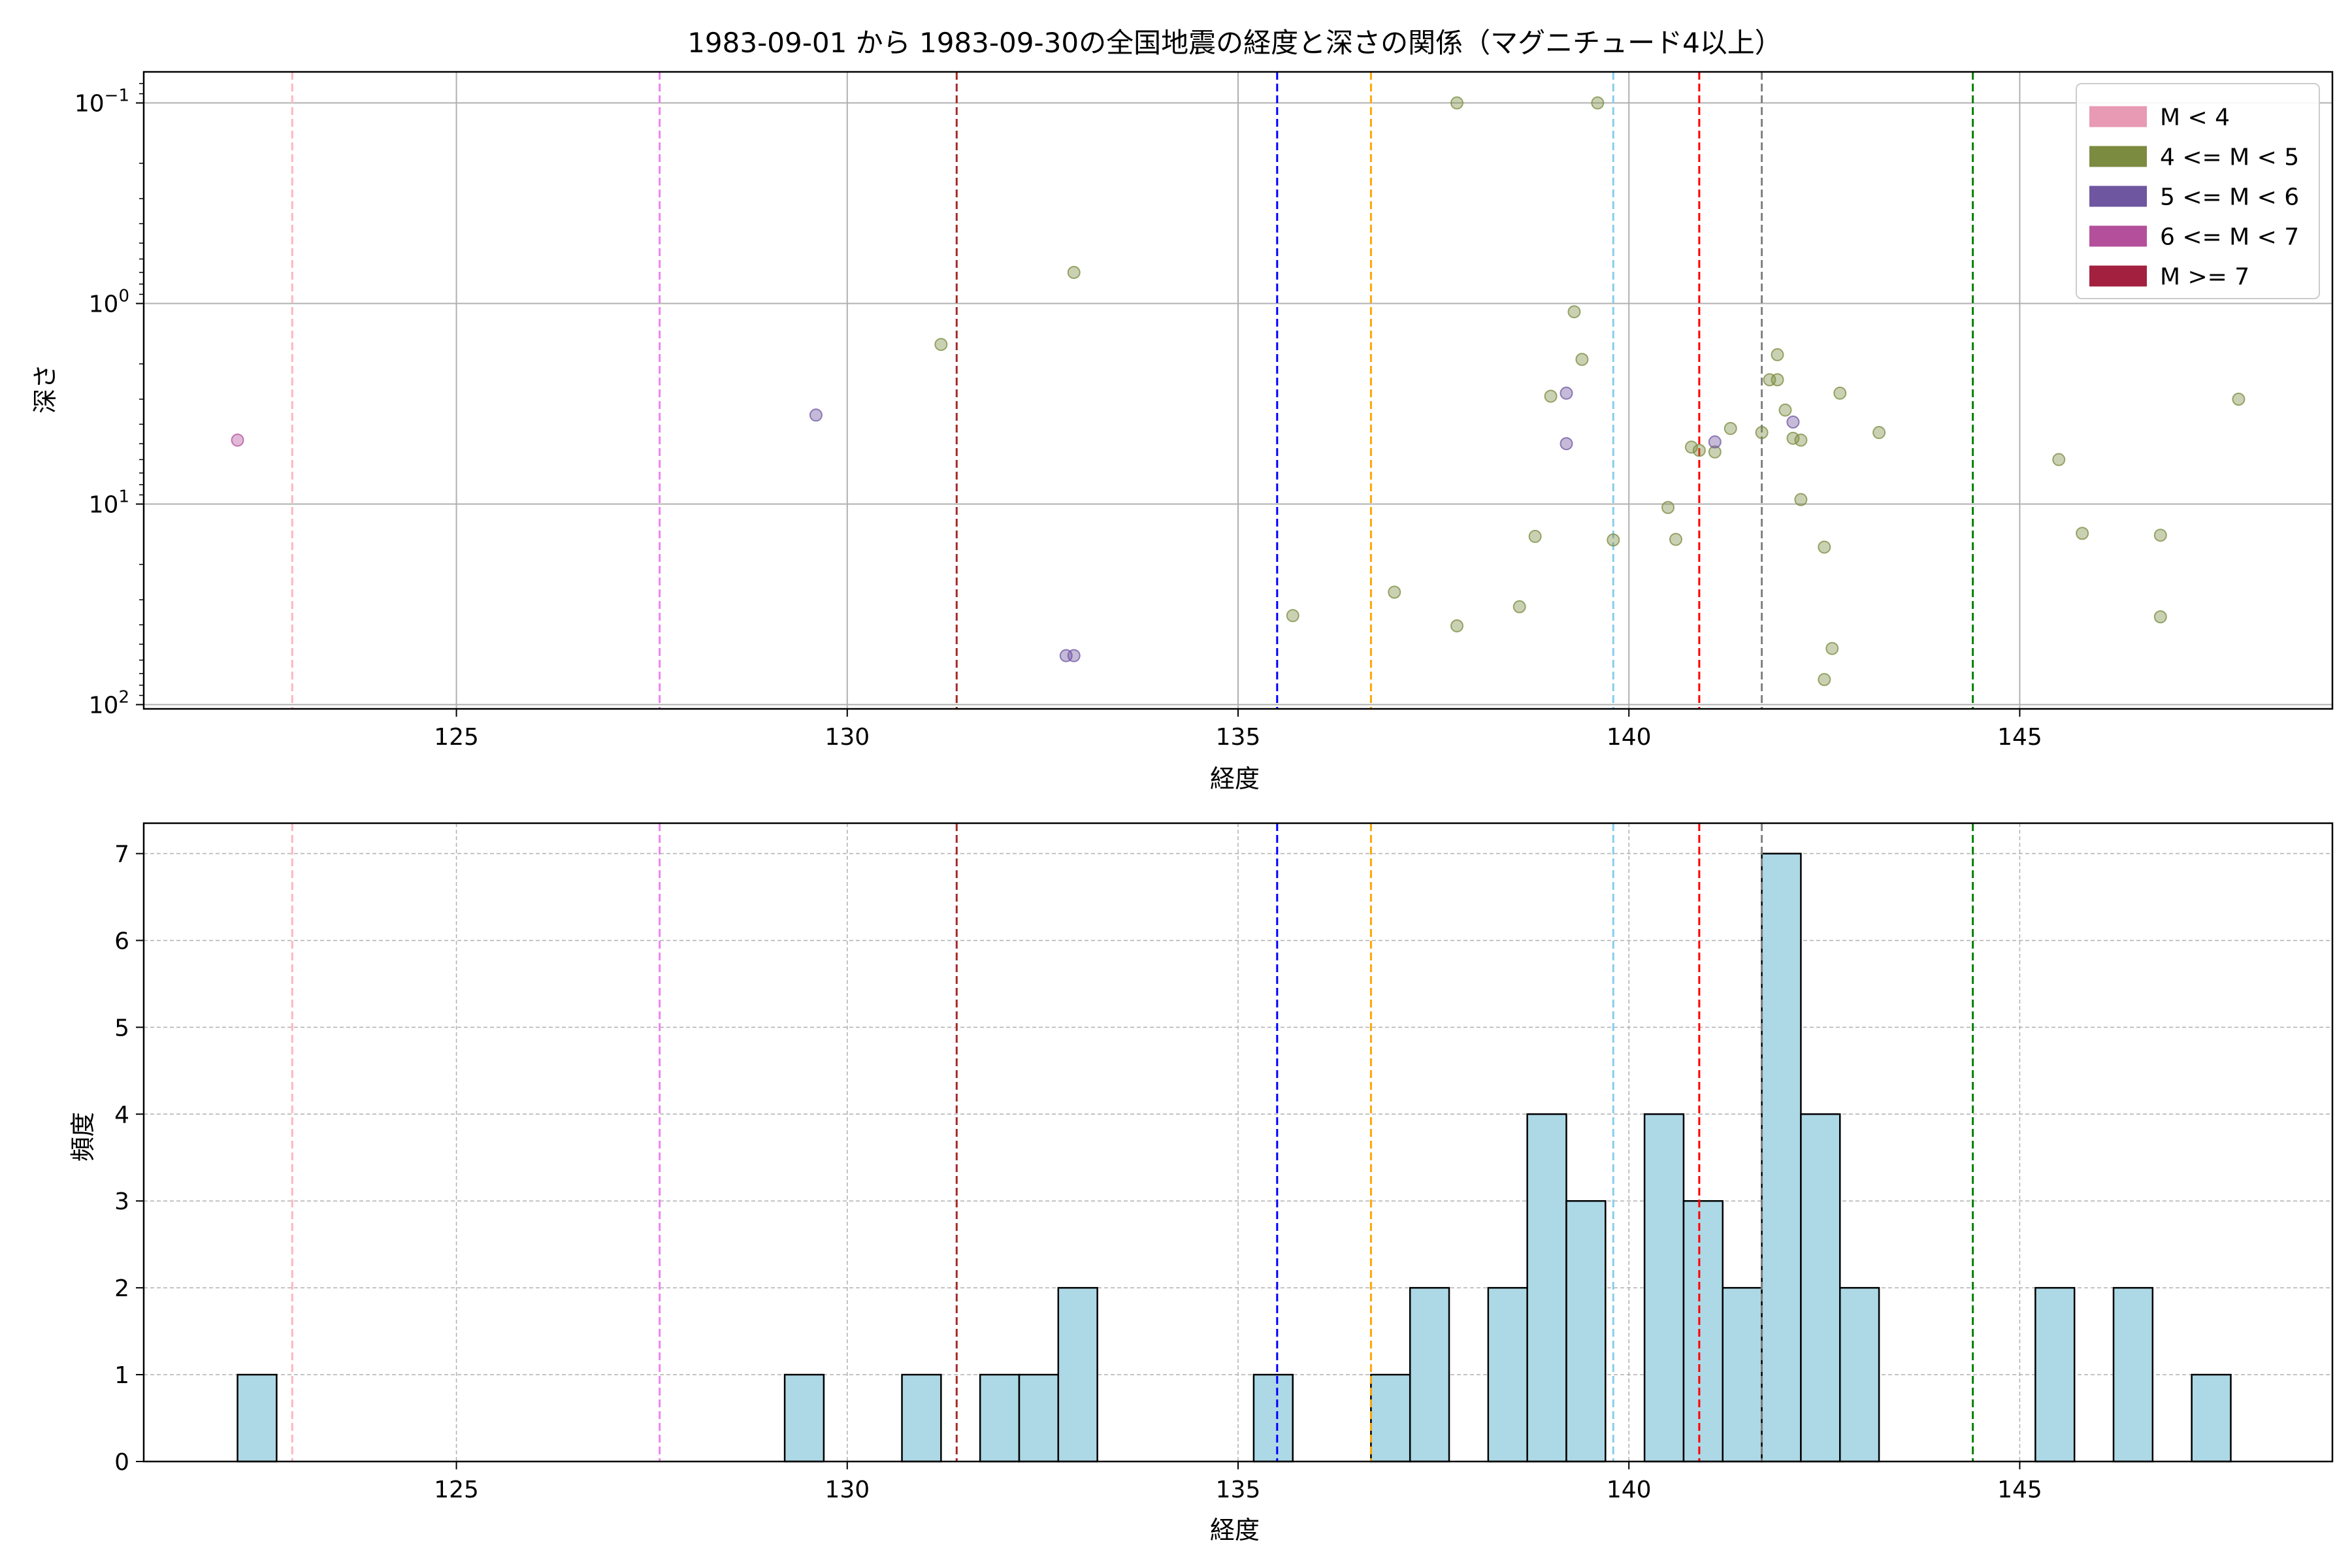 The image size is (2352, 1568). I want to click on scatter-y-ticks: 10⁻¹ 10⁰ 10¹ 10², so click(109, 401).